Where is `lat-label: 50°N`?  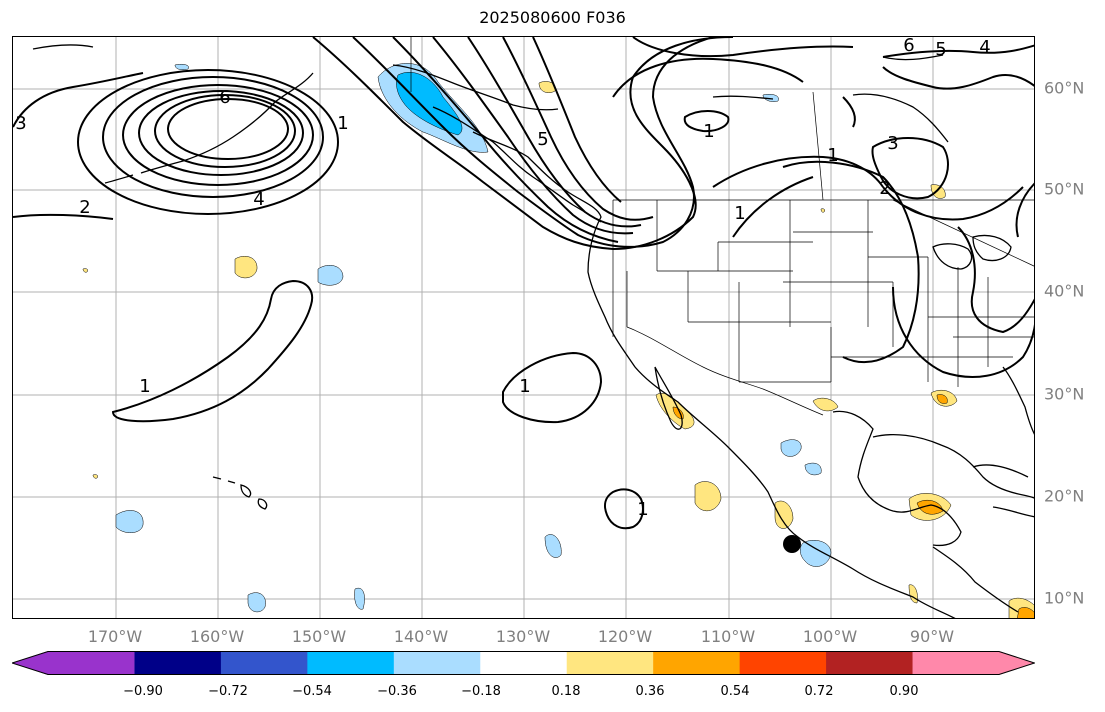
lat-label: 50°N is located at coordinates (1064, 189).